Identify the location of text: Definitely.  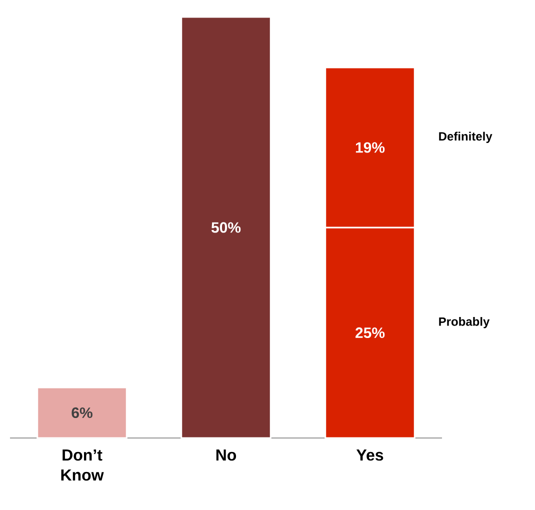
(465, 137).